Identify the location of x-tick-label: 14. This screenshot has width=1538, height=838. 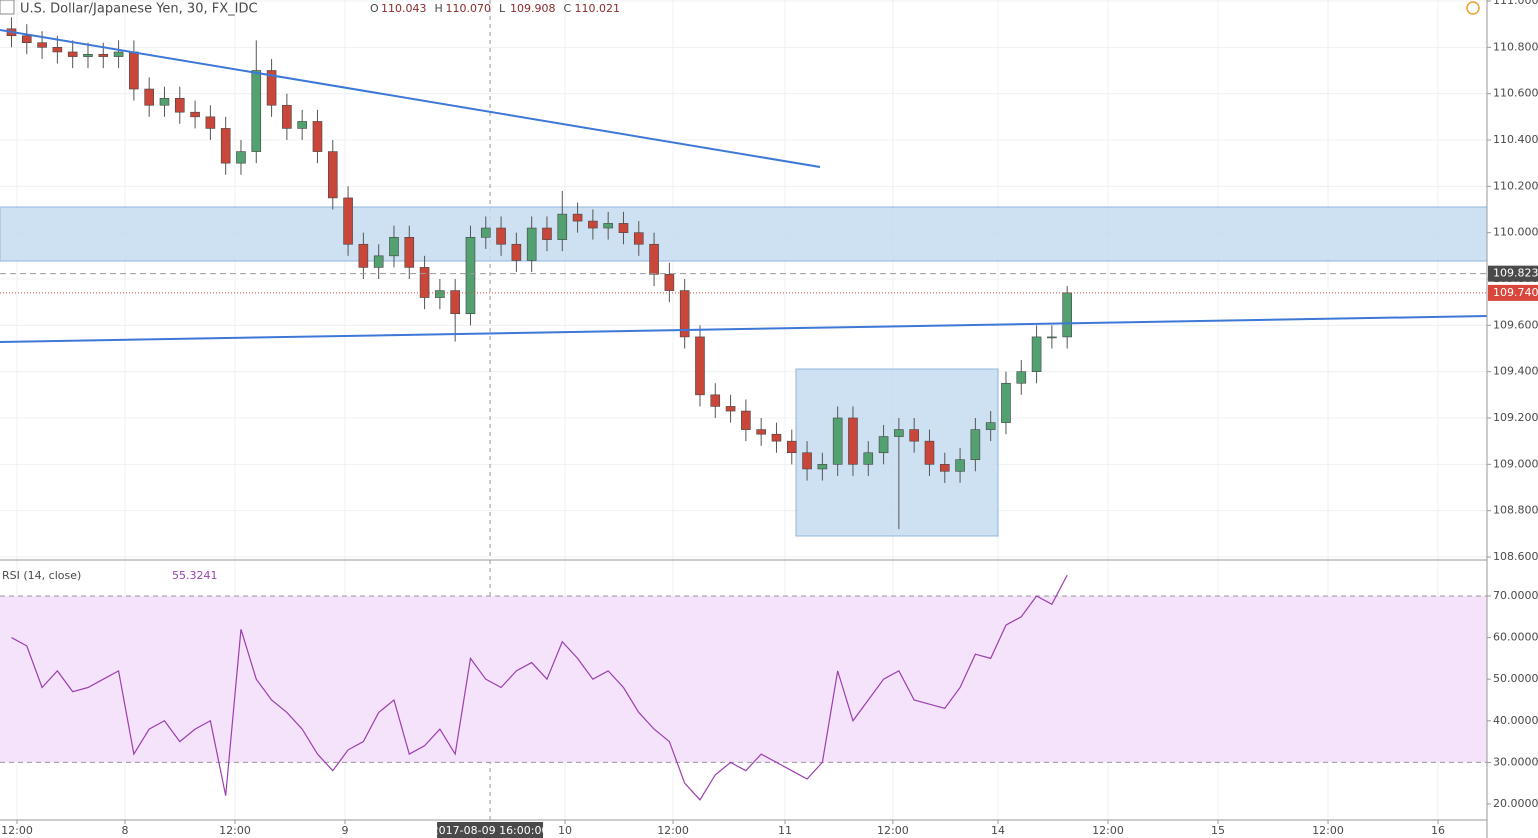
(998, 830).